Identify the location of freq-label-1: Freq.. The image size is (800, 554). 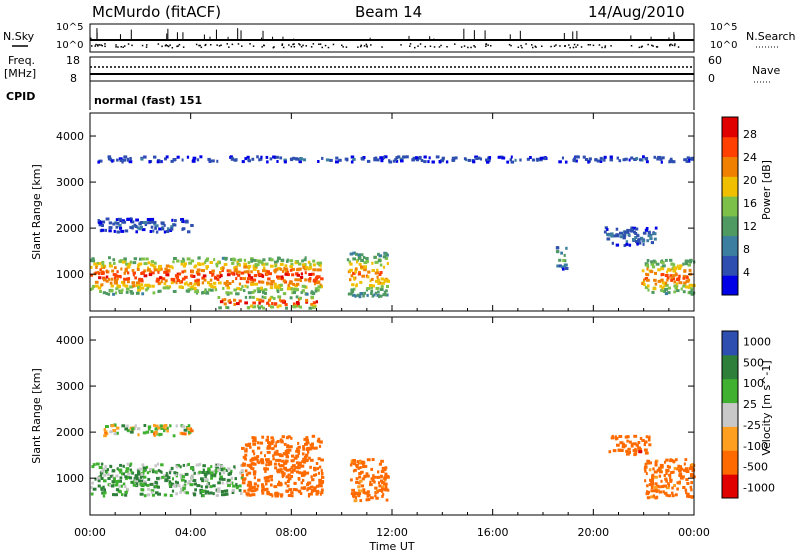
(21, 60).